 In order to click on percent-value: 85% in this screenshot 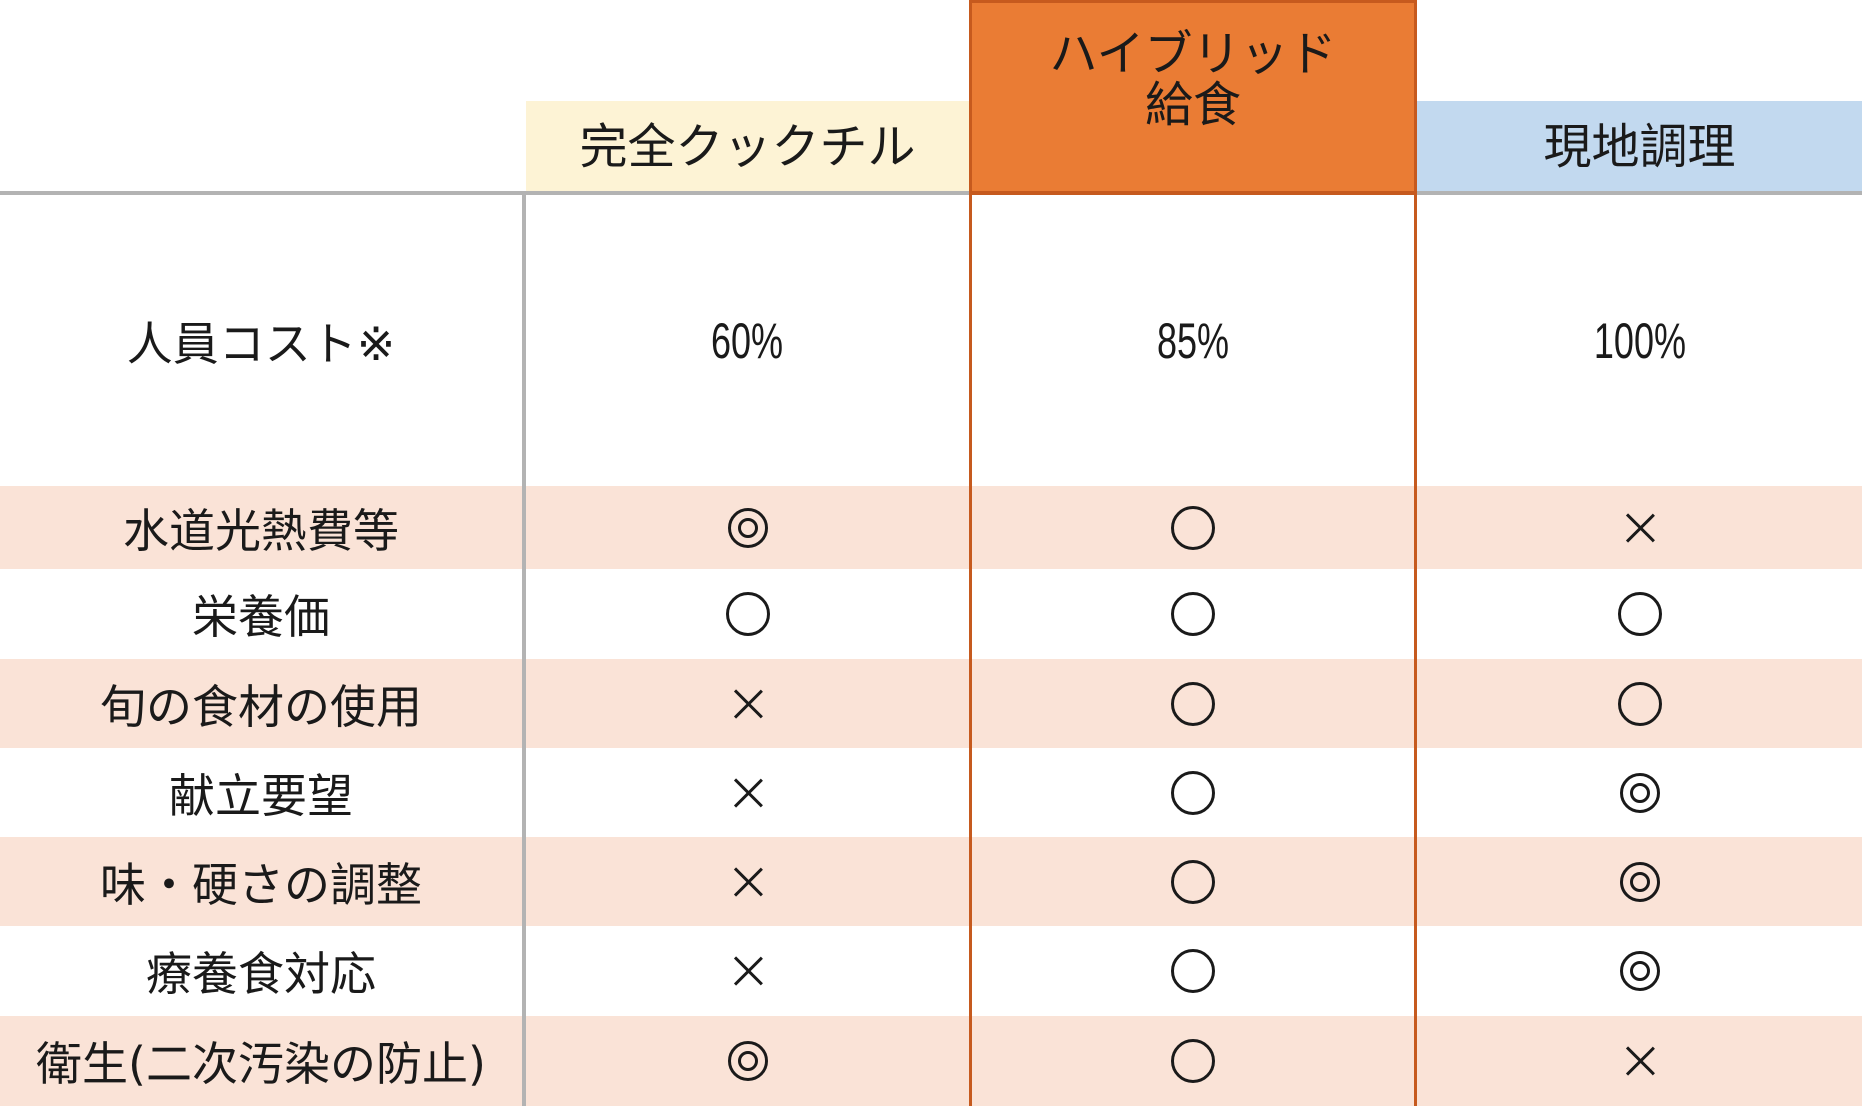, I will do `click(1193, 340)`.